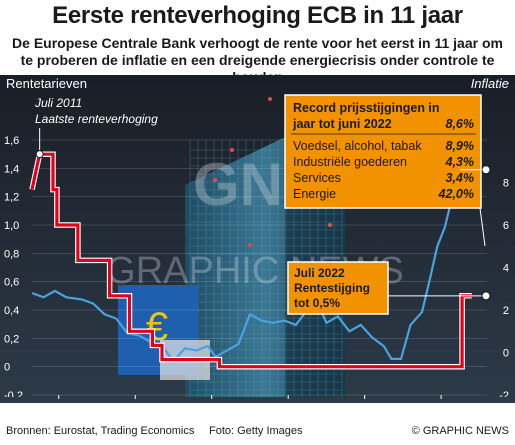  I want to click on inset-row-label: Industriële goederen, so click(350, 162).